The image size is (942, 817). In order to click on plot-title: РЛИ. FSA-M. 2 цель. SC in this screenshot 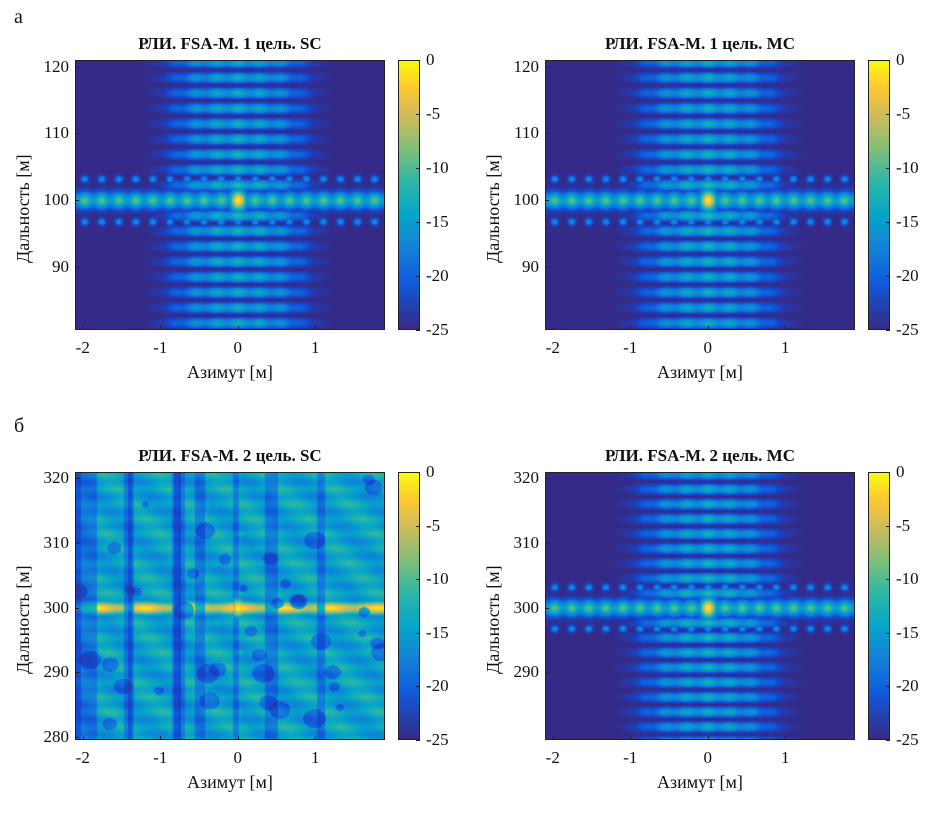, I will do `click(230, 455)`.